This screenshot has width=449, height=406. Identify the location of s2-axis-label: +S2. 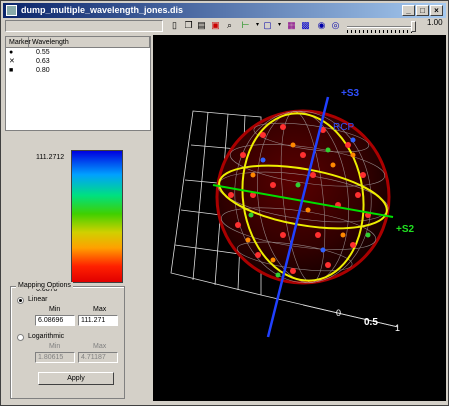
(405, 229).